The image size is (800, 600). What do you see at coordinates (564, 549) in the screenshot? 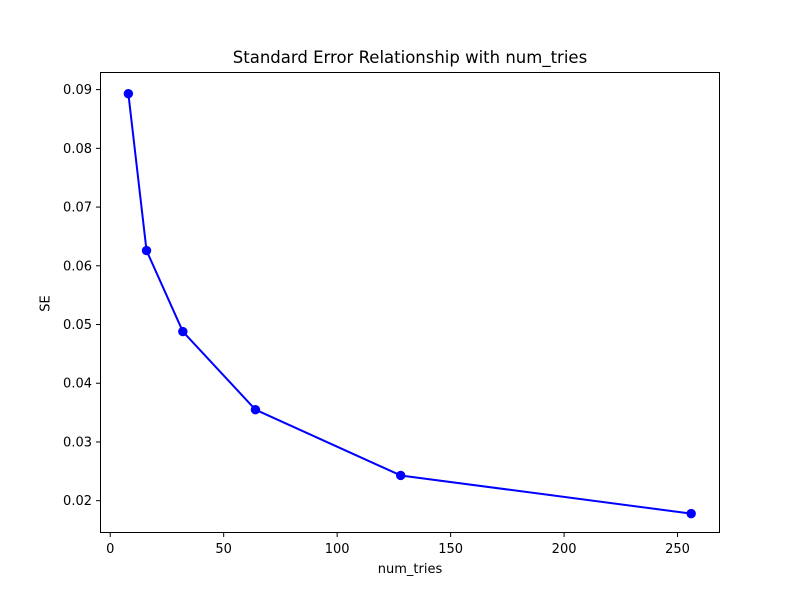
I see `x-tick-label: 200` at bounding box center [564, 549].